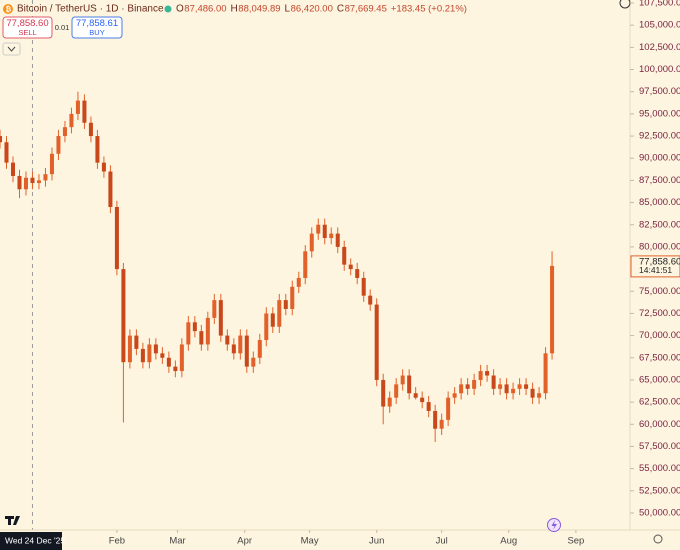 Image resolution: width=680 pixels, height=550 pixels. What do you see at coordinates (659, 335) in the screenshot?
I see `y-tick-label: 70,000.00` at bounding box center [659, 335].